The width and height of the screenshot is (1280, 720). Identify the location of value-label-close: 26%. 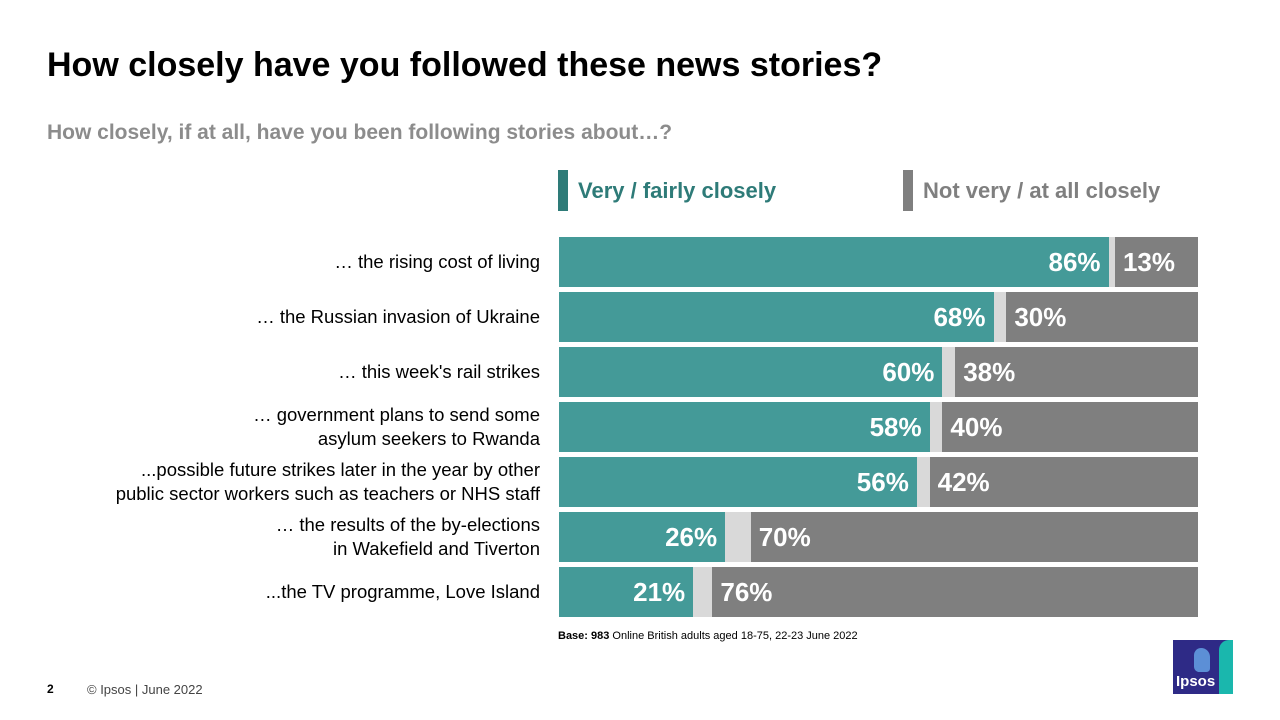
(691, 537).